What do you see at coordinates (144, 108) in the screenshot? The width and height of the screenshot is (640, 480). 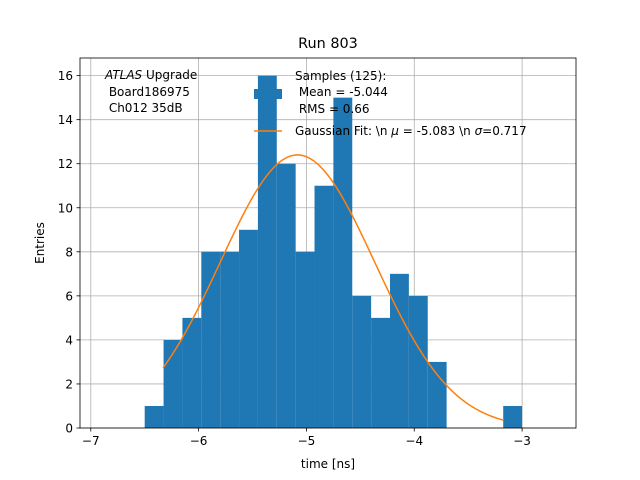 I see `annotation-line-3: Ch012 35dB` at bounding box center [144, 108].